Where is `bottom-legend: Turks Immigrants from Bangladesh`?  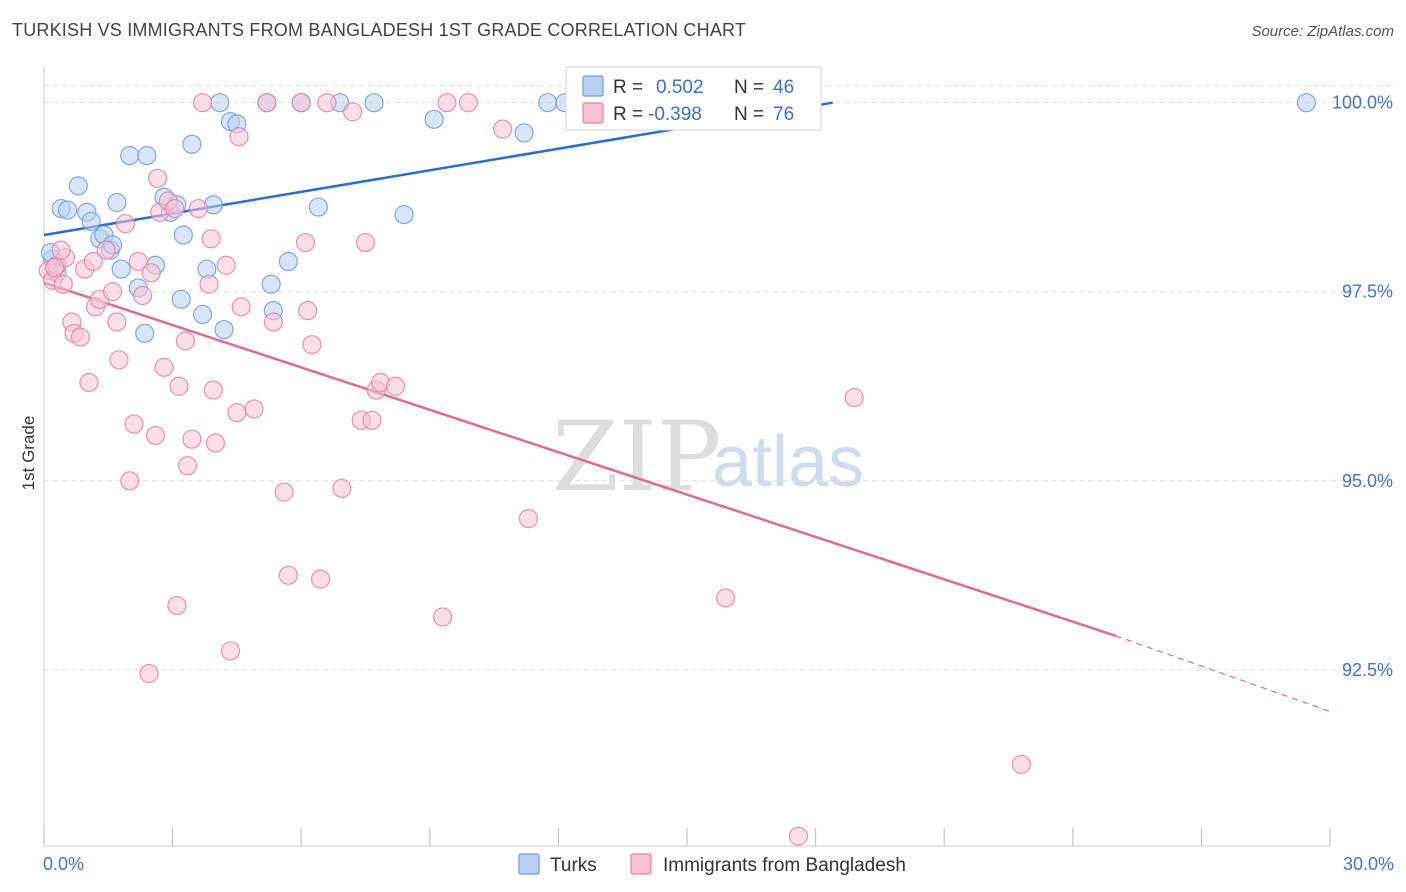 bottom-legend: Turks Immigrants from Bangladesh is located at coordinates (712, 864).